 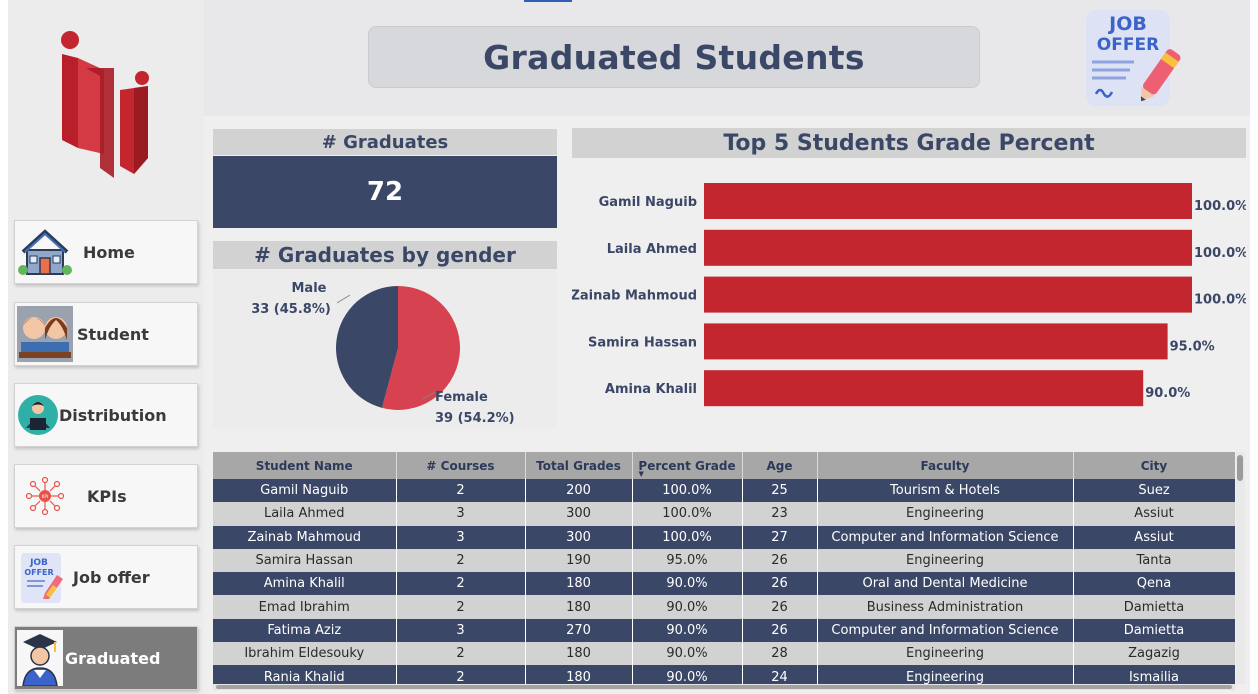 What do you see at coordinates (579, 537) in the screenshot?
I see `table-cell: 300` at bounding box center [579, 537].